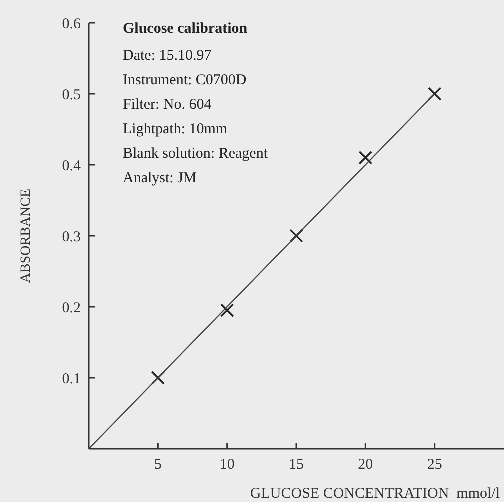 The width and height of the screenshot is (504, 502). I want to click on x-tick-label: 20, so click(366, 465).